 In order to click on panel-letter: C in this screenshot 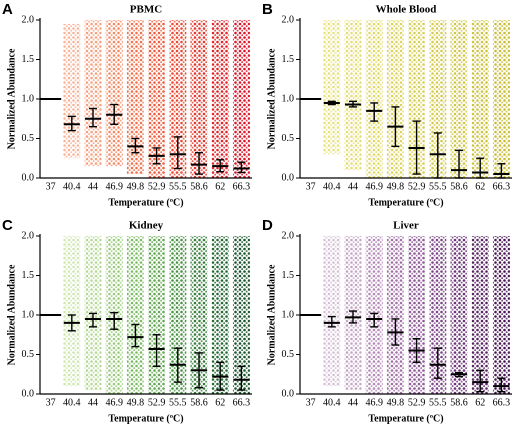, I will do `click(7, 225)`.